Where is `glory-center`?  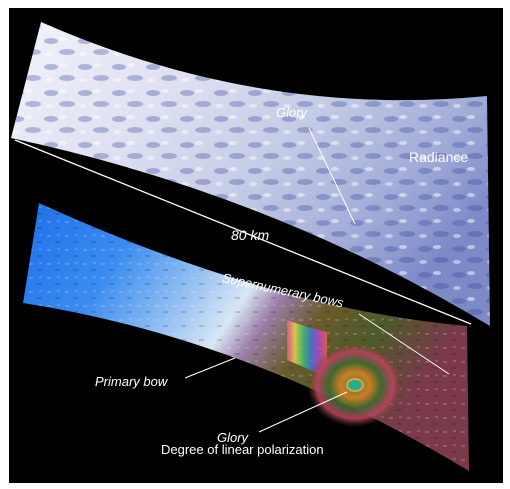
glory-center is located at coordinates (355, 385).